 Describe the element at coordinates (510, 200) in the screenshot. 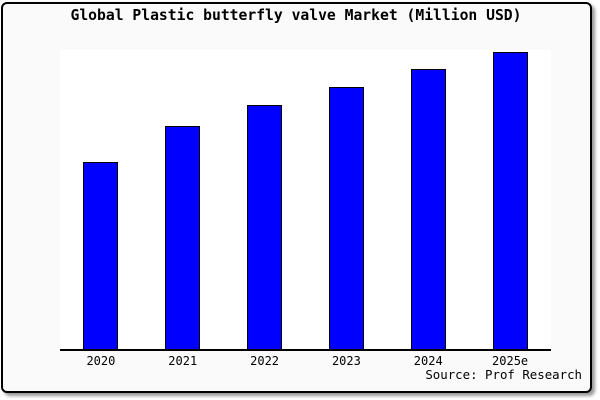

I see `bar-2025e` at that location.